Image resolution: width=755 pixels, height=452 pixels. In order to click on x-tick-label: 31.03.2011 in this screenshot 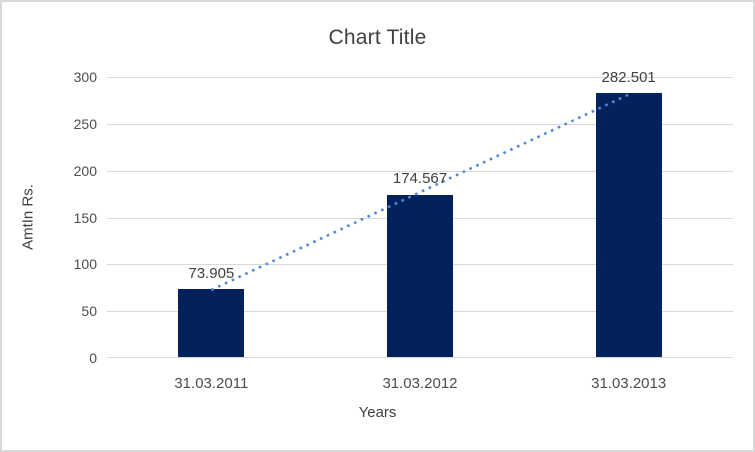, I will do `click(211, 383)`.